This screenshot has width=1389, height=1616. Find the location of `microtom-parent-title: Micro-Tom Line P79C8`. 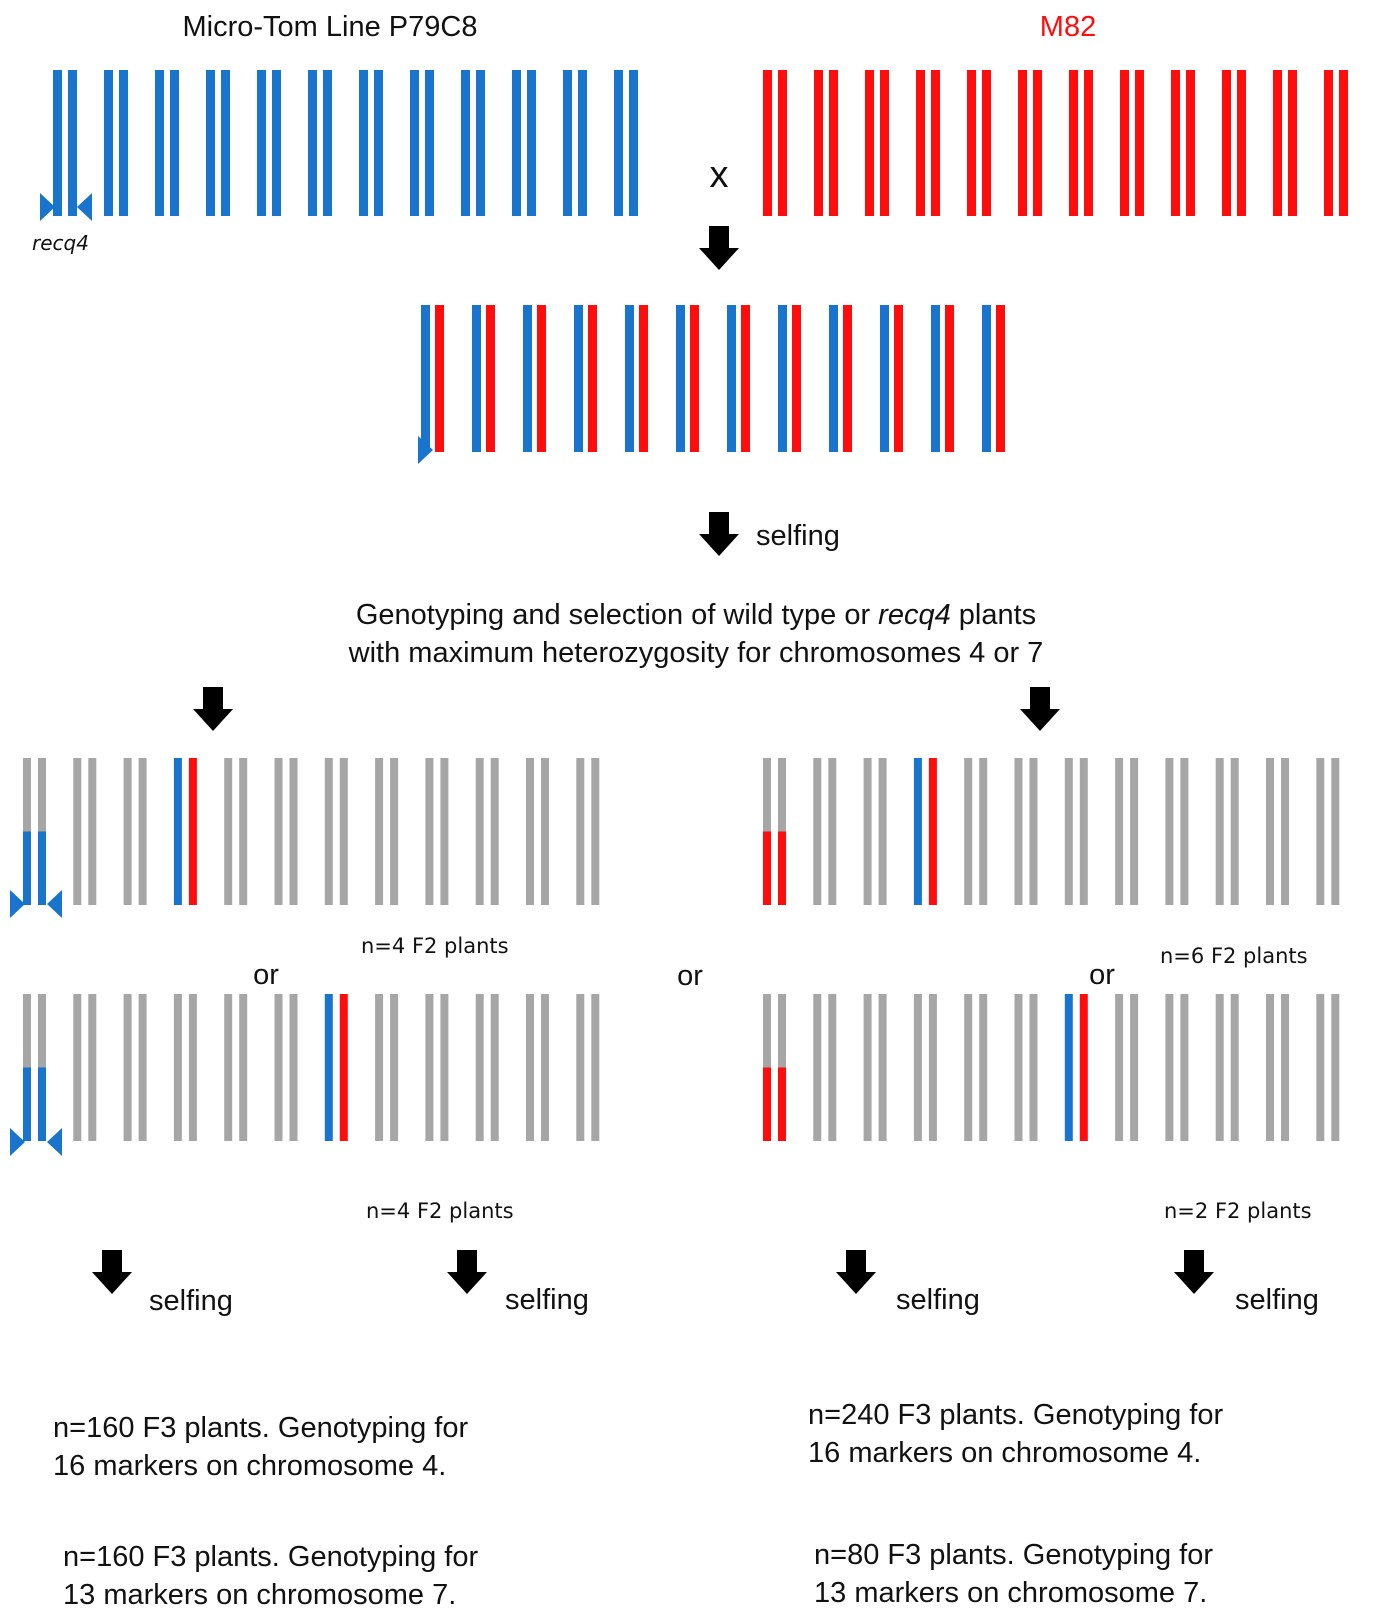

microtom-parent-title: Micro-Tom Line P79C8 is located at coordinates (330, 27).